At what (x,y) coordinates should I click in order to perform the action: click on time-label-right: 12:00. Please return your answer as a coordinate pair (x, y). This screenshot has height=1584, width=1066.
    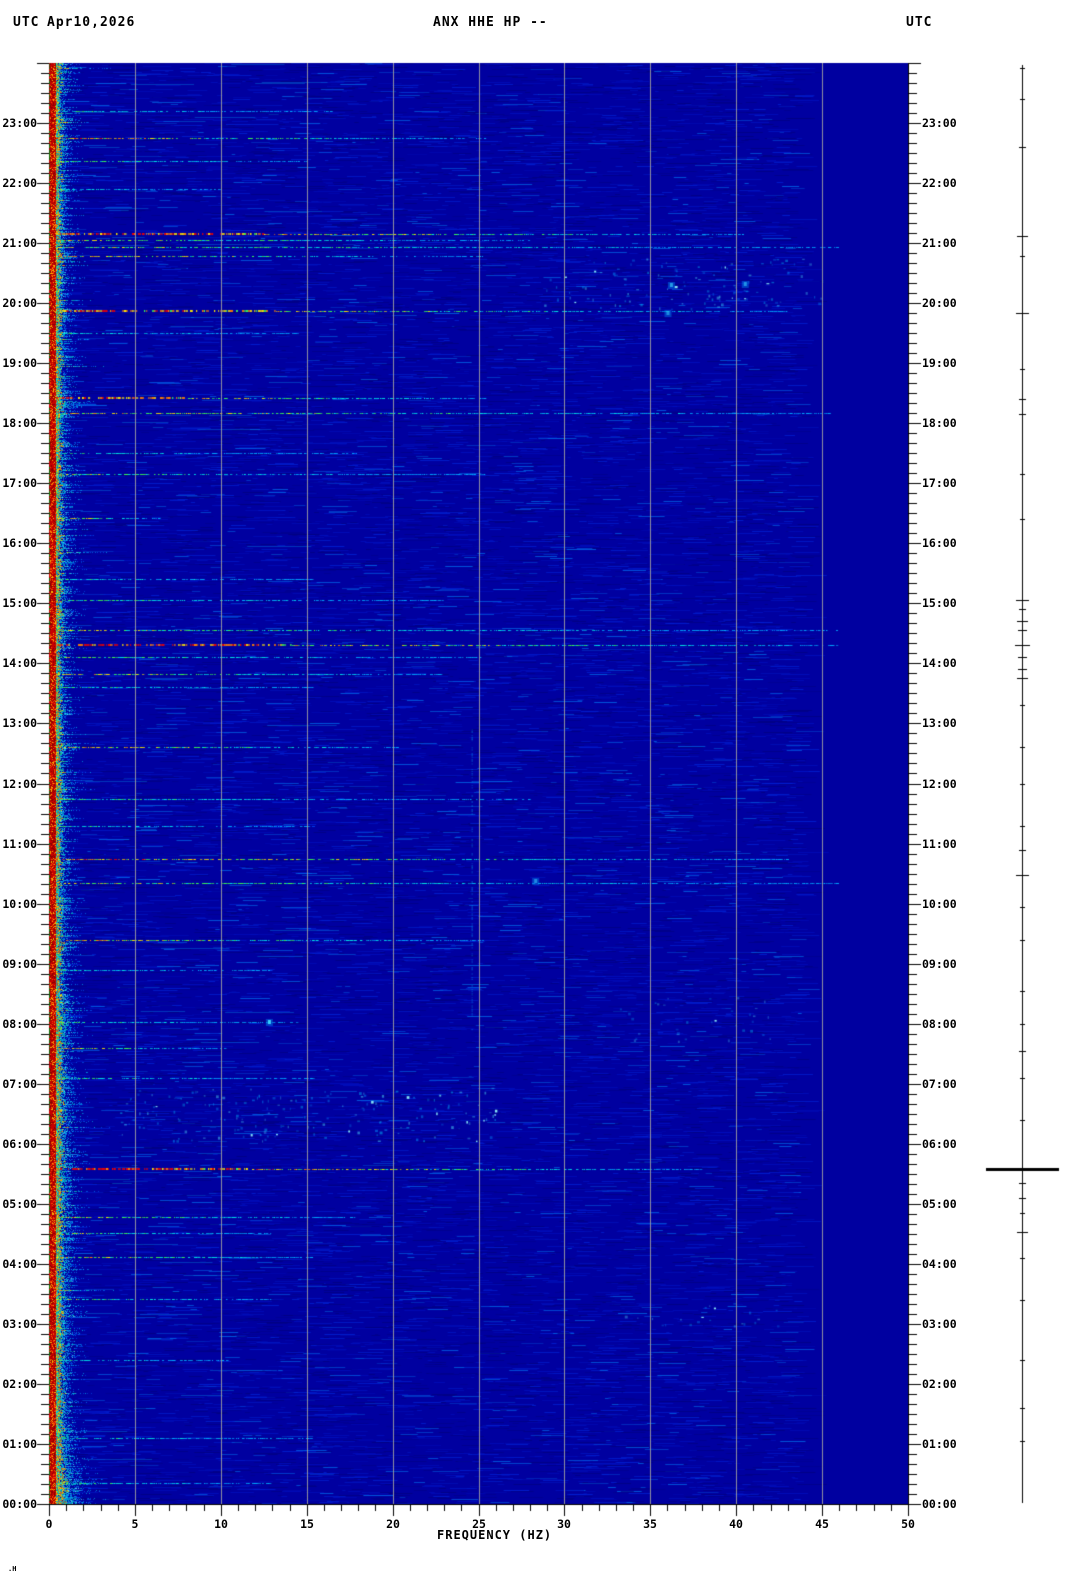
    Looking at the image, I should click on (939, 784).